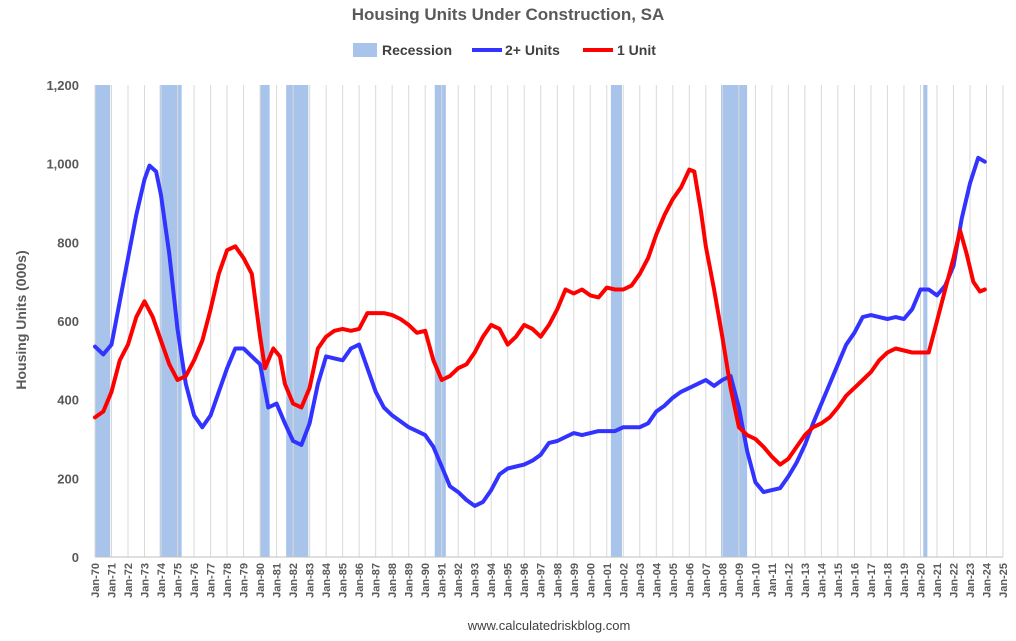 Image resolution: width=1016 pixels, height=641 pixels. What do you see at coordinates (62, 164) in the screenshot?
I see `y-tick-label: 1,000` at bounding box center [62, 164].